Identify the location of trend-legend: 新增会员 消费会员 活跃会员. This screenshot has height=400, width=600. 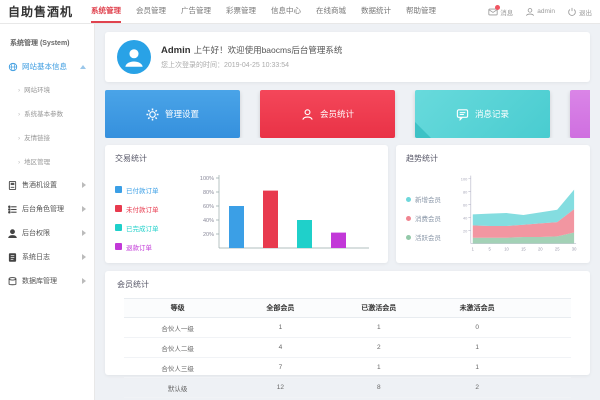
(432, 216).